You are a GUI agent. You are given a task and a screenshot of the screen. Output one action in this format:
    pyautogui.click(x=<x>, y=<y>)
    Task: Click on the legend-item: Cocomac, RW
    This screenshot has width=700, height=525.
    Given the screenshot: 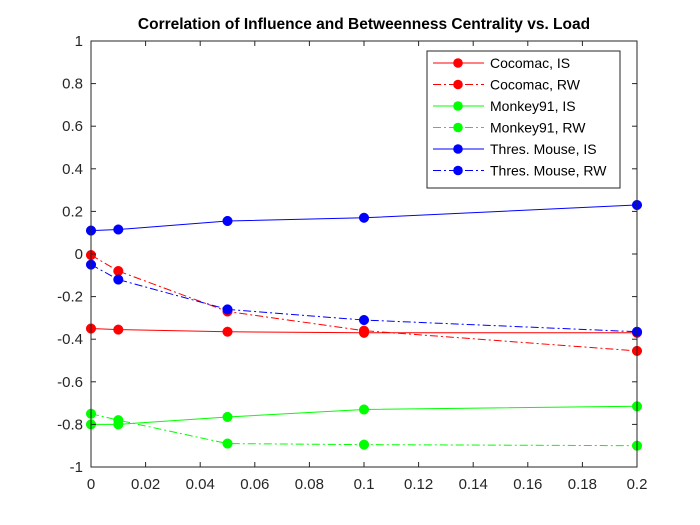 What is the action you would take?
    pyautogui.click(x=507, y=85)
    